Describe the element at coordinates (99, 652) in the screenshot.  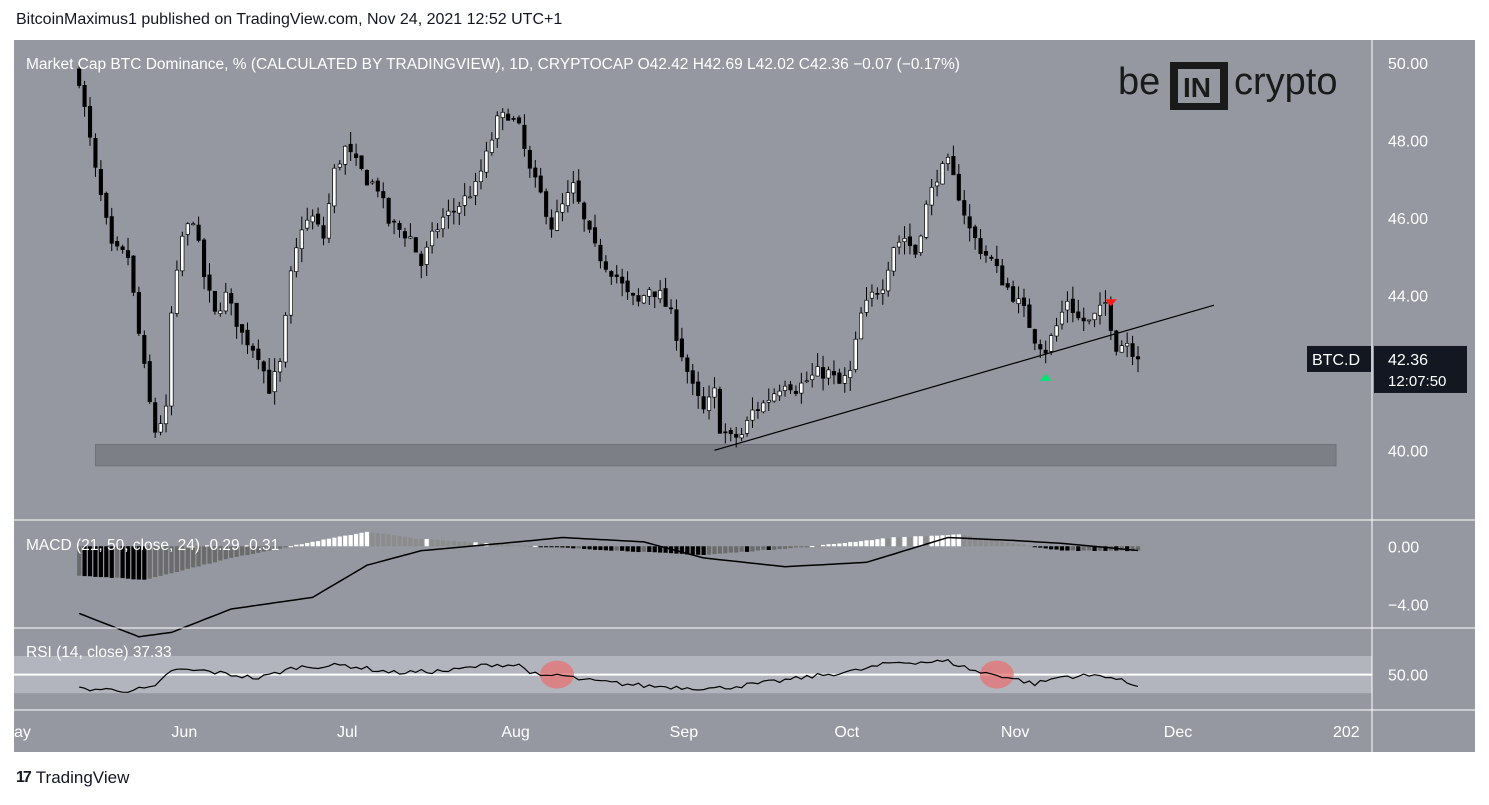
I see `rsi-legend: RSI (14, close) 37.33` at that location.